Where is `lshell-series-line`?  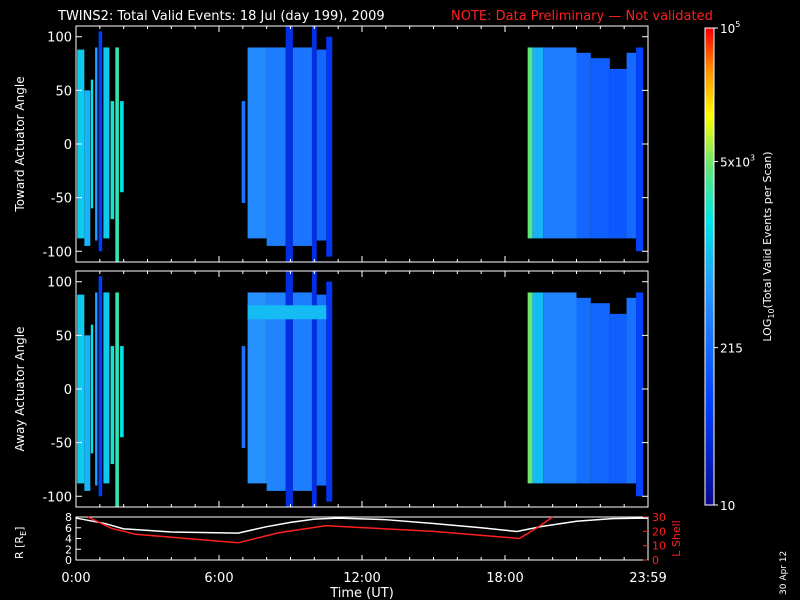 lshell-series-line is located at coordinates (320, 530).